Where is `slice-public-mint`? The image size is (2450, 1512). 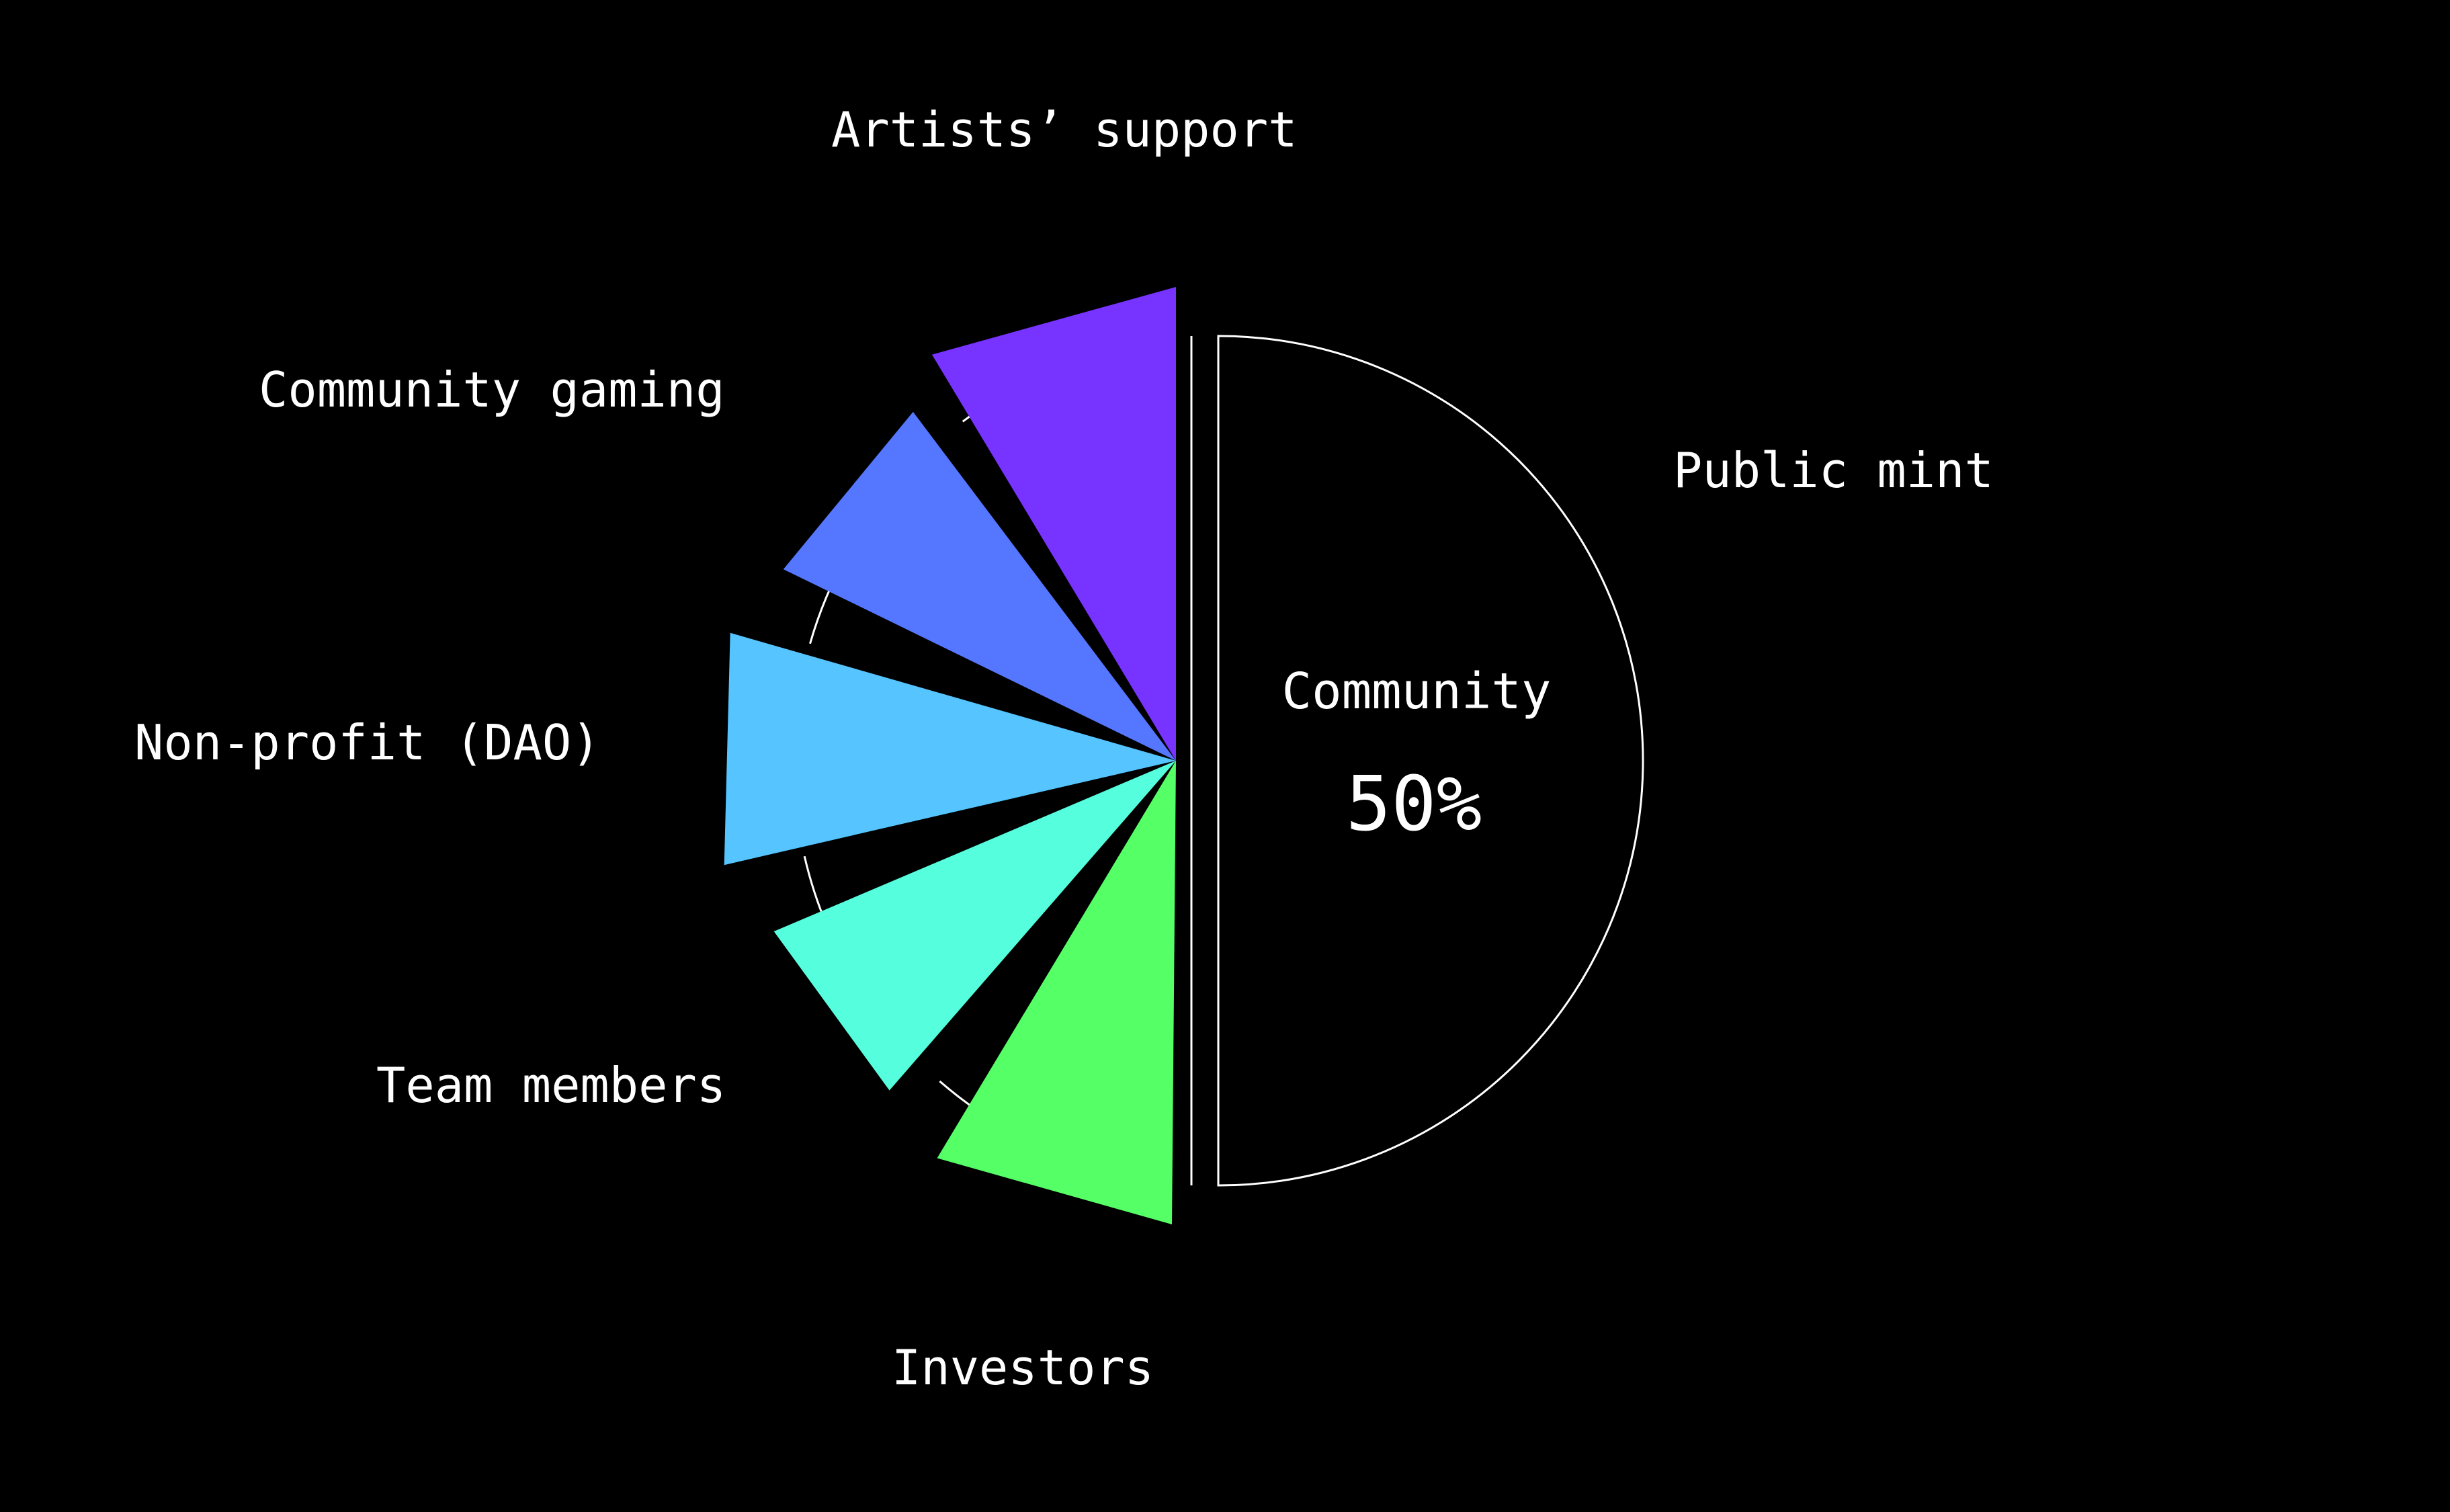 slice-public-mint is located at coordinates (1431, 761).